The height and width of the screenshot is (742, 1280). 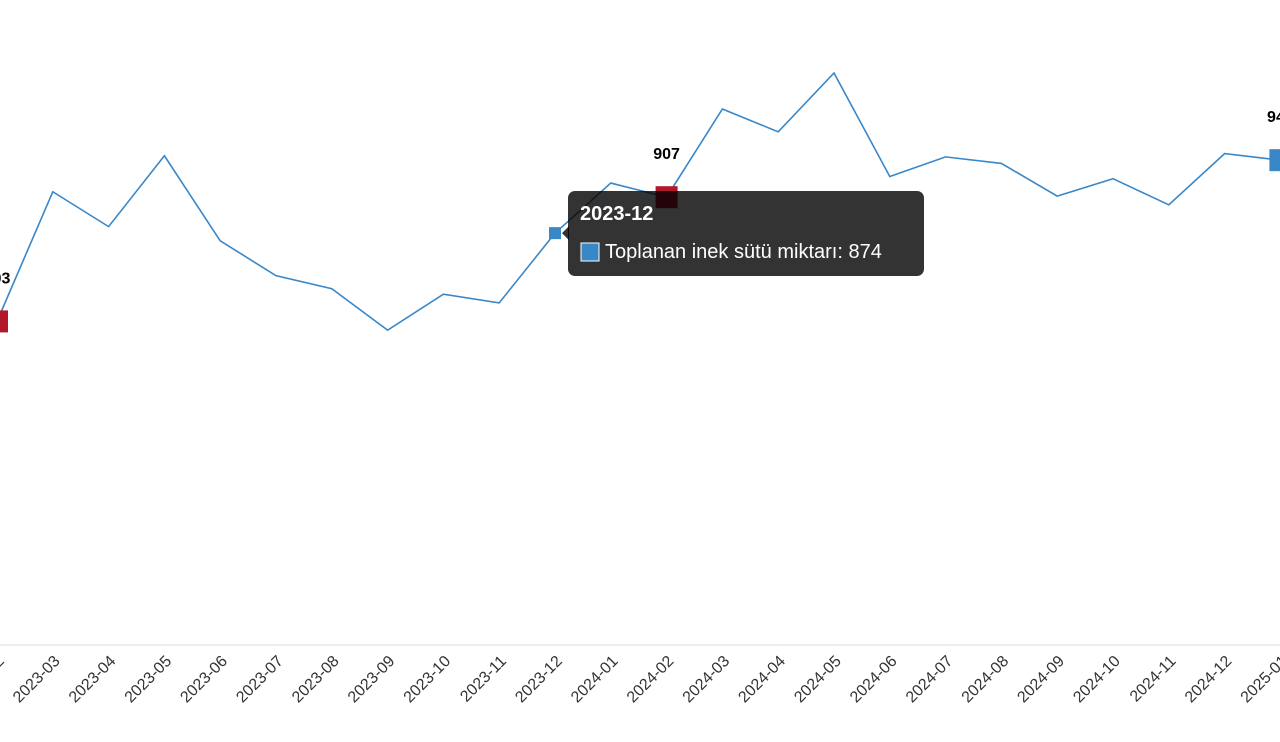 What do you see at coordinates (590, 252) in the screenshot?
I see `tooltip-swatch` at bounding box center [590, 252].